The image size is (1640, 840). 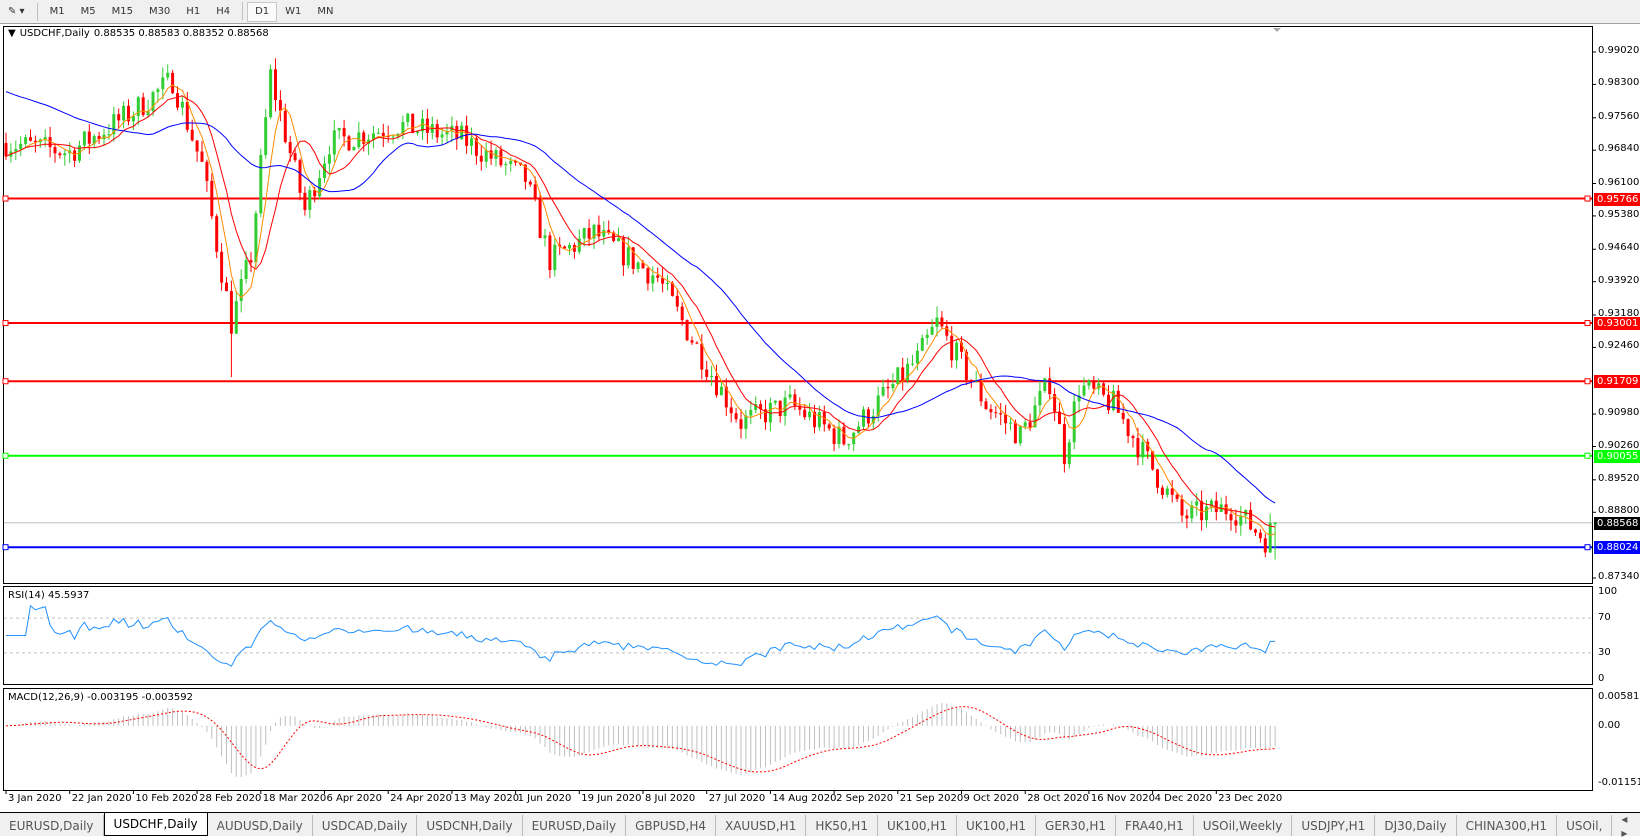 I want to click on chart-tab: CHINA300,H1, so click(x=1507, y=825).